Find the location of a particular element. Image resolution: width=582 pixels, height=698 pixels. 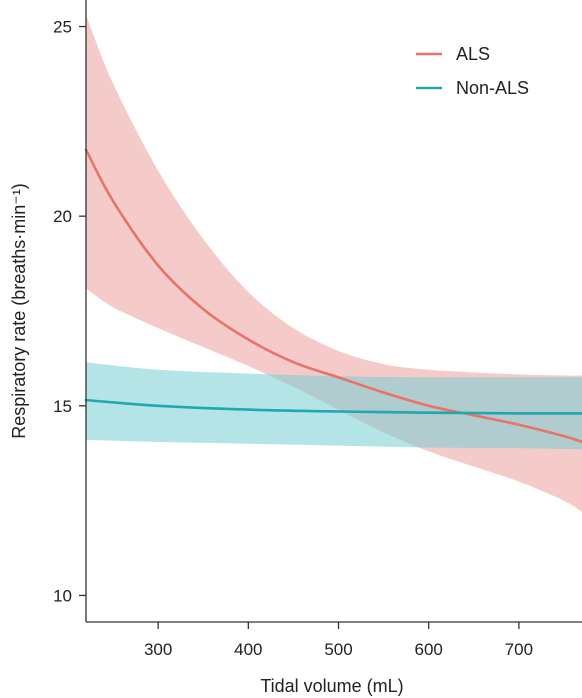

x-axis-ticks: 300 400 500 600 700 is located at coordinates (338, 640).